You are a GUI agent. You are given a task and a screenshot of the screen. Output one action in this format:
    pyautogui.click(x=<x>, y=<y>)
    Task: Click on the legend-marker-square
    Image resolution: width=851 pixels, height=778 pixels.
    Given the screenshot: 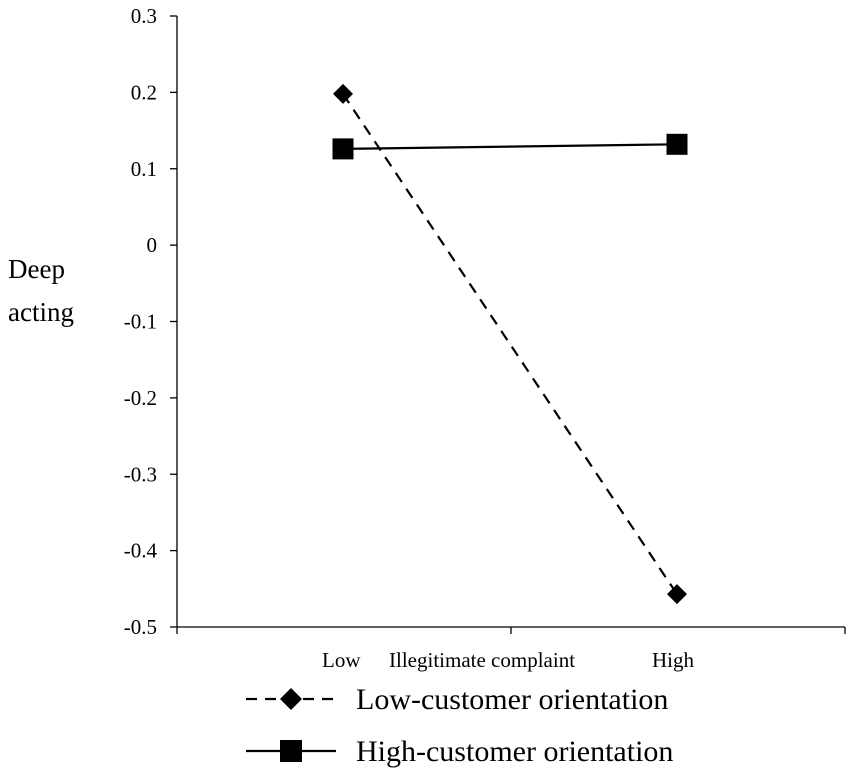 What is the action you would take?
    pyautogui.click(x=291, y=751)
    